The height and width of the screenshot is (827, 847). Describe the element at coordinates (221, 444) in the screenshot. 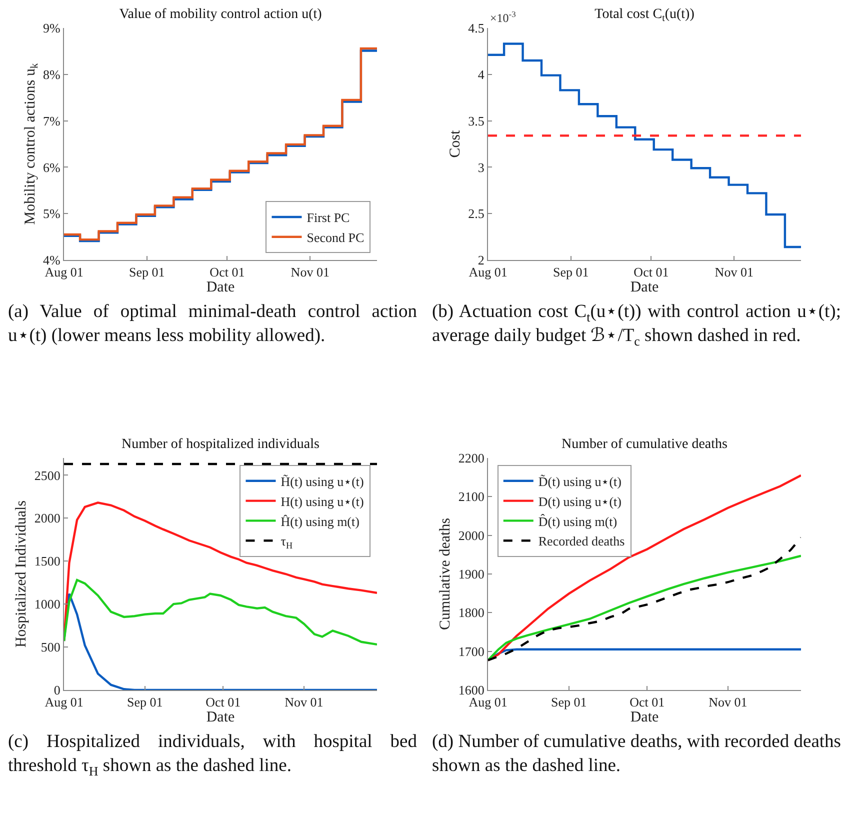

I see `chart-title: Number of hospitalized individuals` at that location.